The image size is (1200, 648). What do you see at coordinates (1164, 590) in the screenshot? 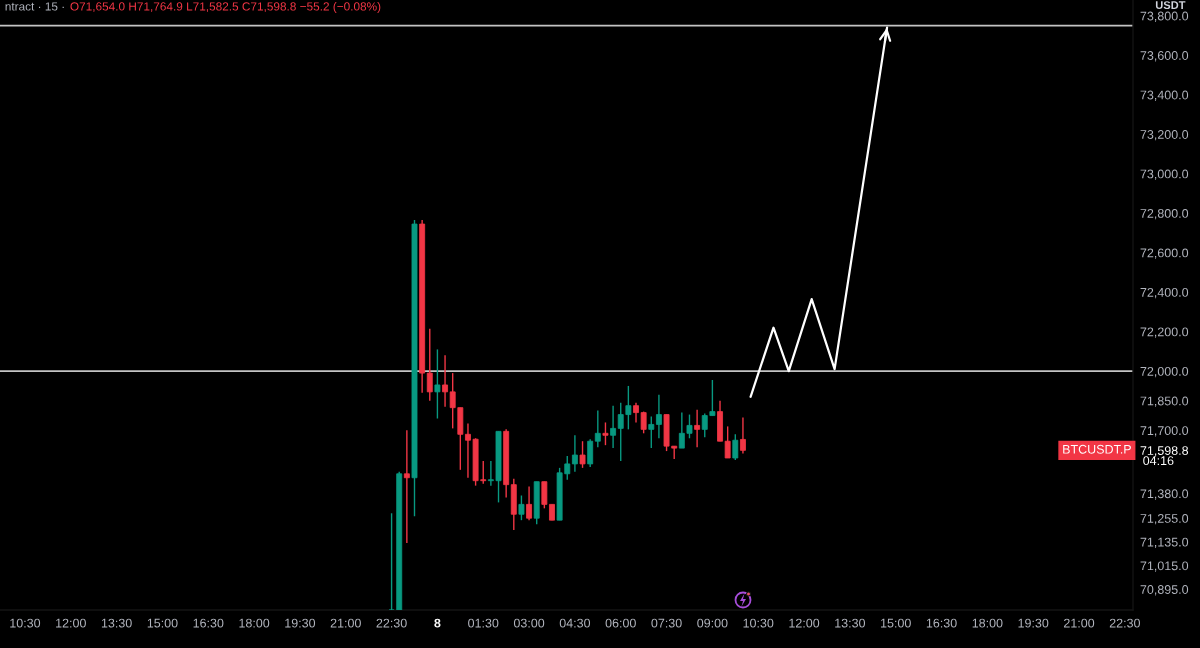
I see `y-tick-label: 70,895.0` at bounding box center [1164, 590].